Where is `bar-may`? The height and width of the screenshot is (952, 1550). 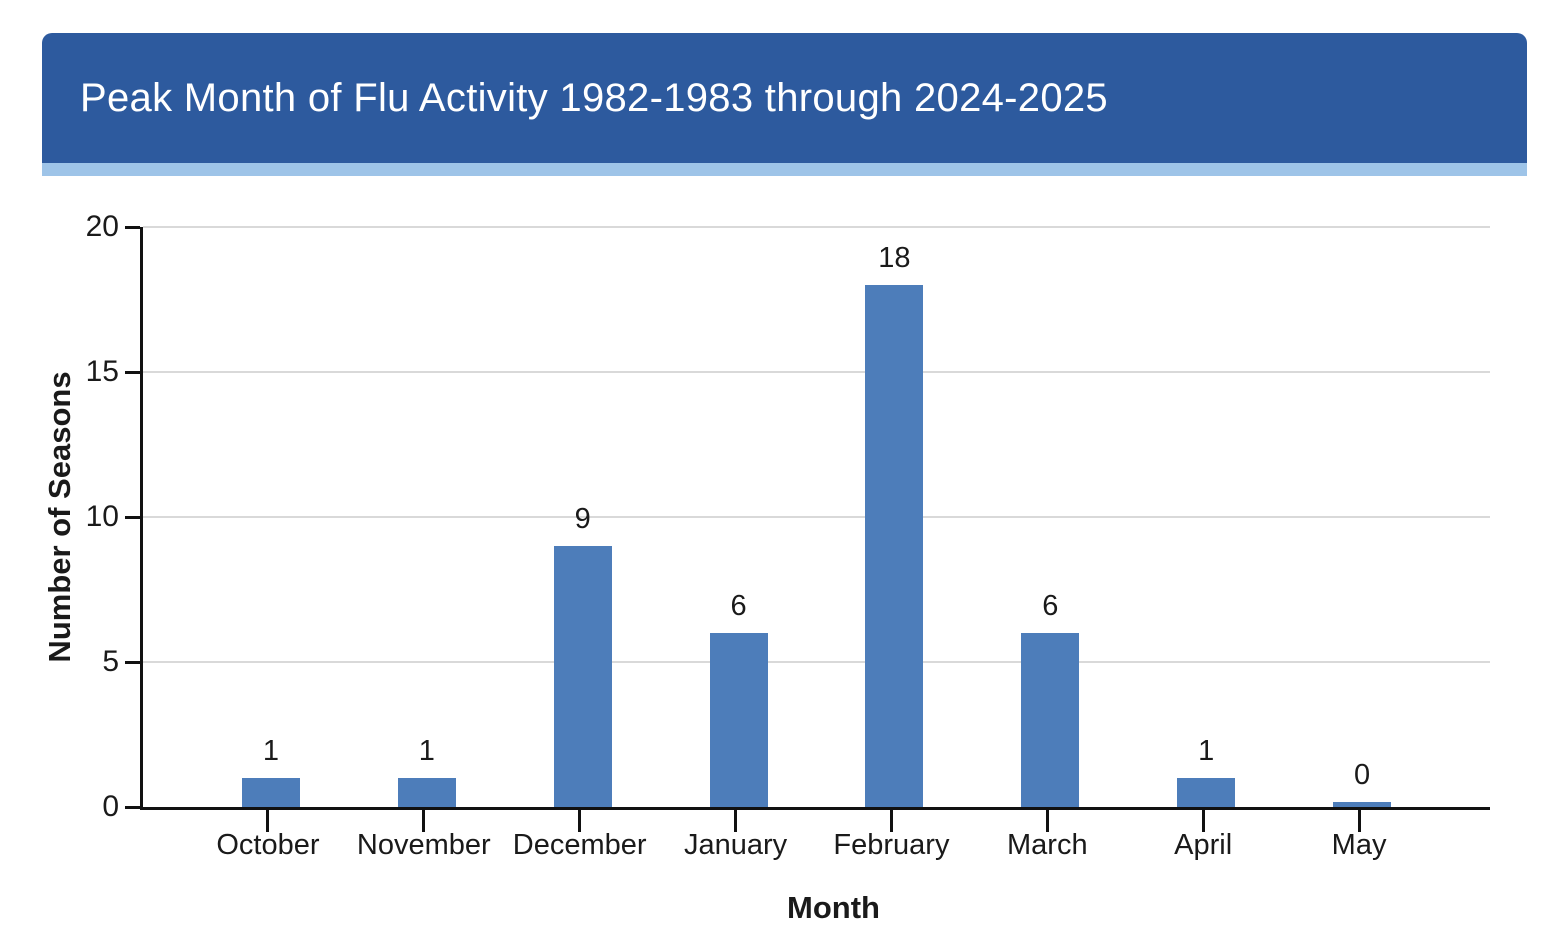
bar-may is located at coordinates (1362, 804).